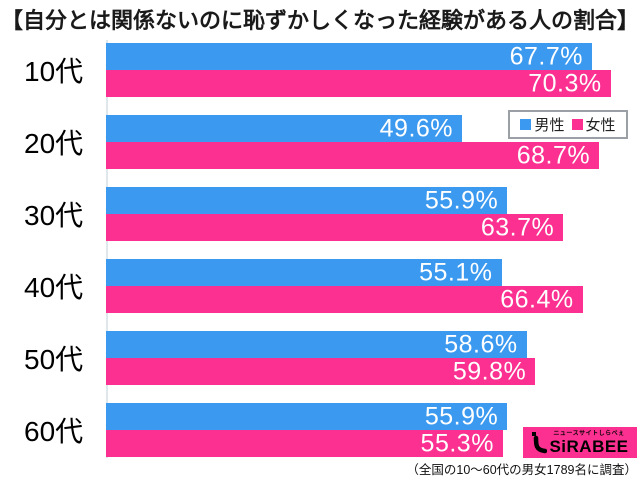 This screenshot has width=640, height=478. I want to click on age-group-label: 50代, so click(54, 359).